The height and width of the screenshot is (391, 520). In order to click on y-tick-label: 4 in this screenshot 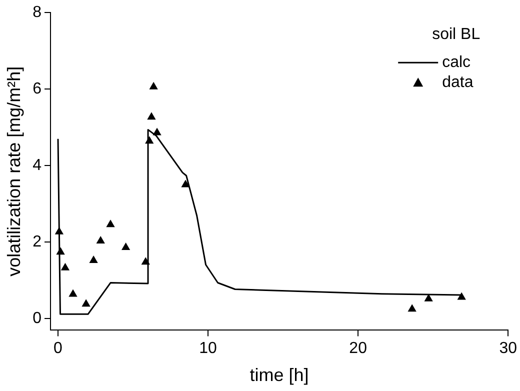, I will do `click(37, 165)`.